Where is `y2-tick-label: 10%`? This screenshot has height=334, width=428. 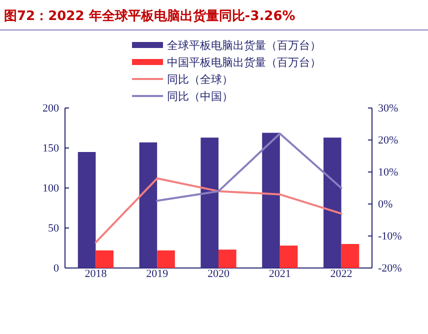 y2-tick-label: 10% is located at coordinates (388, 172).